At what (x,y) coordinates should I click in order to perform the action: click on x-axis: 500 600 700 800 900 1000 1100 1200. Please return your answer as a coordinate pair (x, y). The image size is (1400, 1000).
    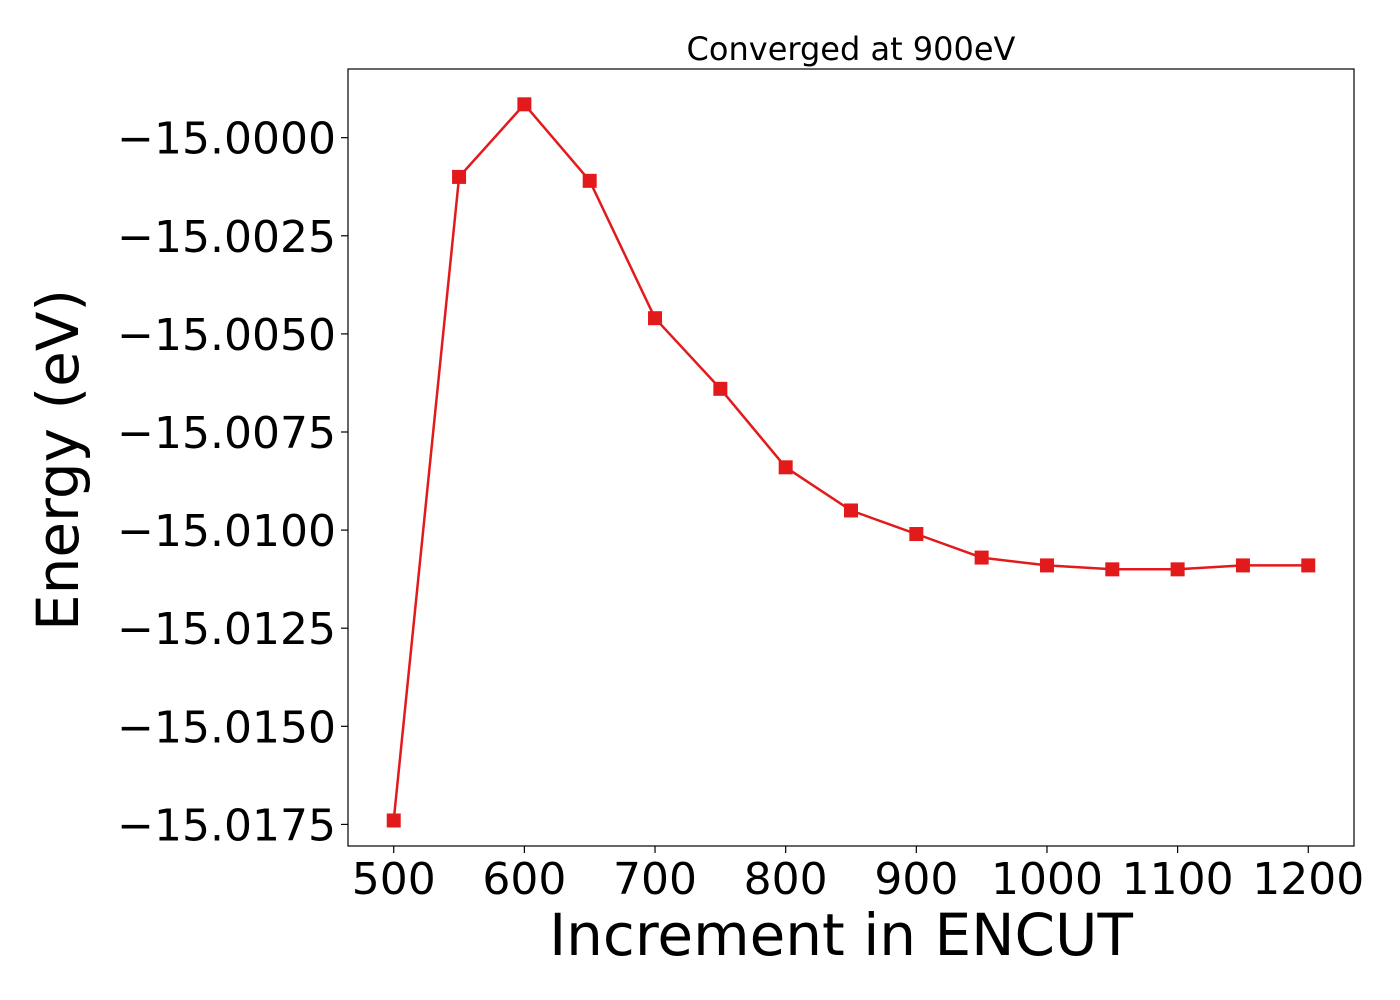
    Looking at the image, I should click on (858, 875).